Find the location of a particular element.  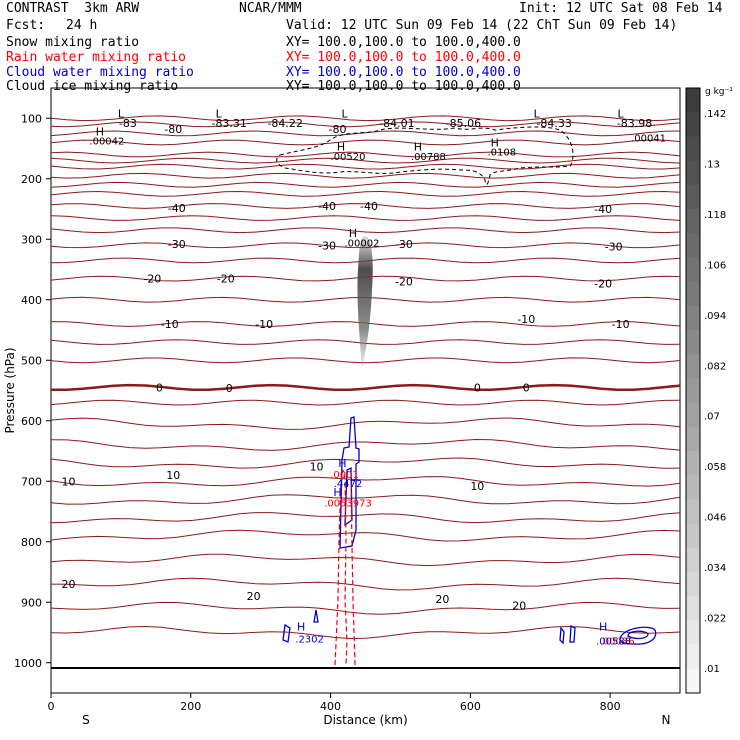

field-name-cloud-water: Cloud water mixing ratio is located at coordinates (100, 72).